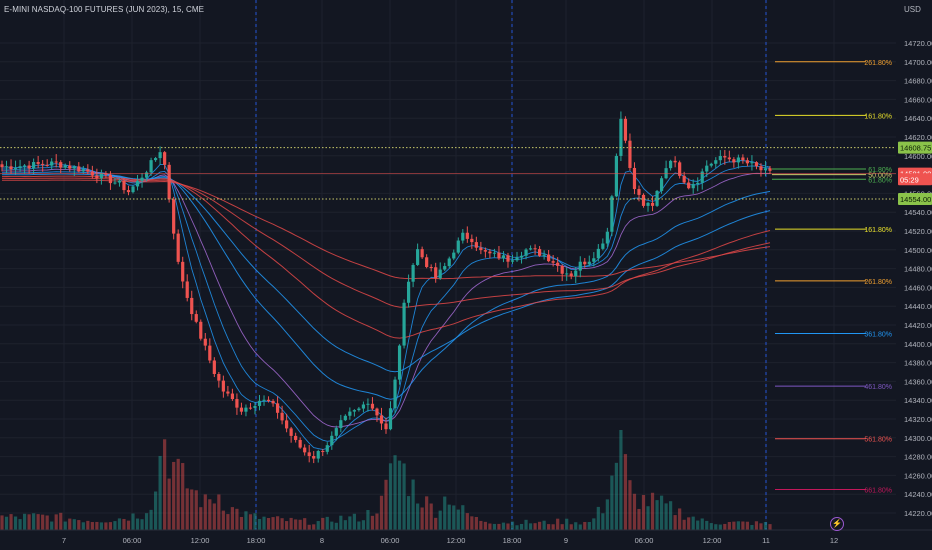  I want to click on price-tick-label: 14240.00, so click(918, 494).